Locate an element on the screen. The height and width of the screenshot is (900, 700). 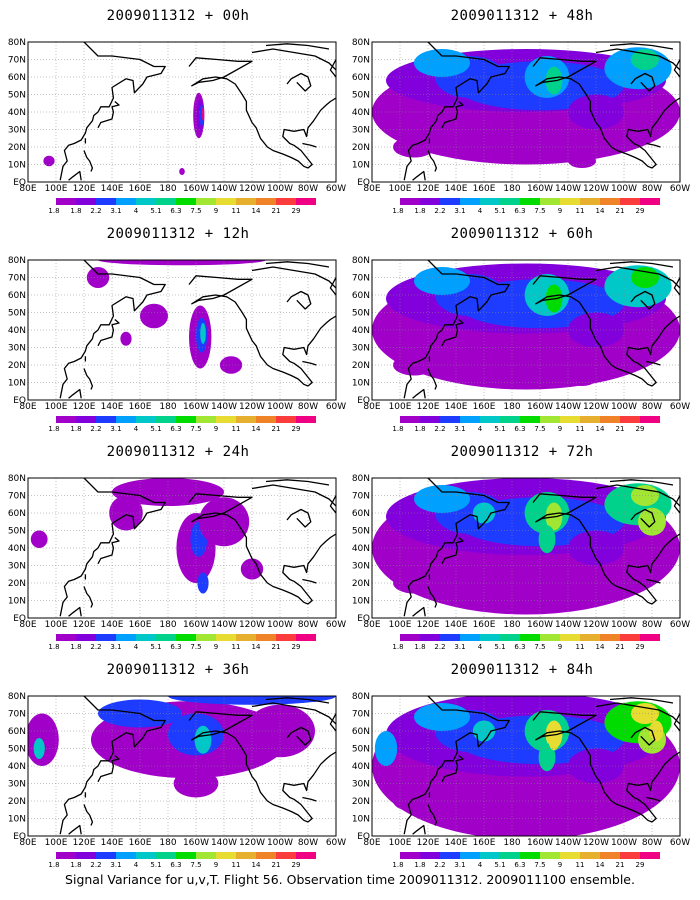
lat-tick-label: 10N is located at coordinates (361, 602).